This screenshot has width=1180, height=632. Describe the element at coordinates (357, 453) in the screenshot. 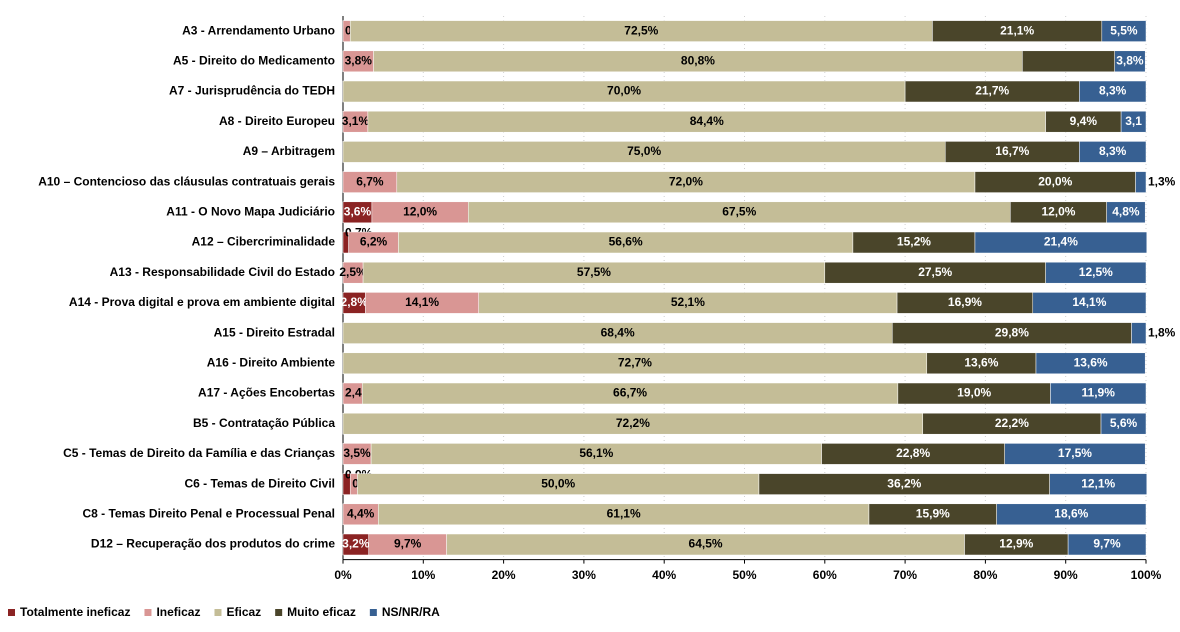

I see `data-label: 3,5%` at that location.